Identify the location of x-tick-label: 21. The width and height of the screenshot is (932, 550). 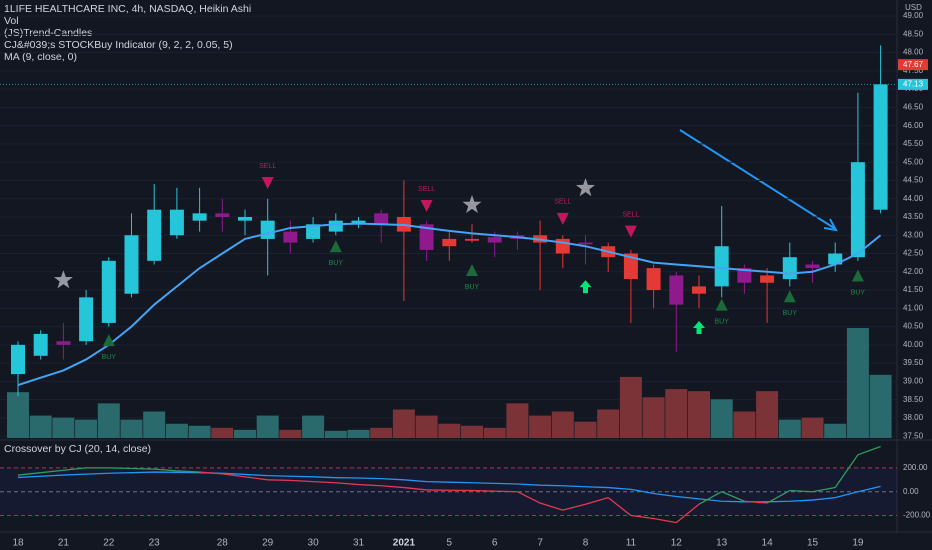
(64, 543).